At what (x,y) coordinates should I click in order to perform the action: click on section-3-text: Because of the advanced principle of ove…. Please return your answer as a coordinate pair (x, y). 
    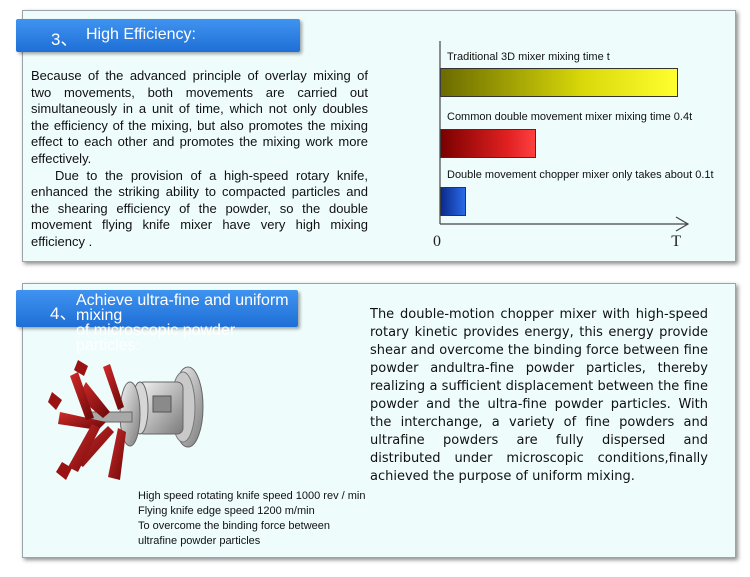
    Looking at the image, I should click on (199, 159).